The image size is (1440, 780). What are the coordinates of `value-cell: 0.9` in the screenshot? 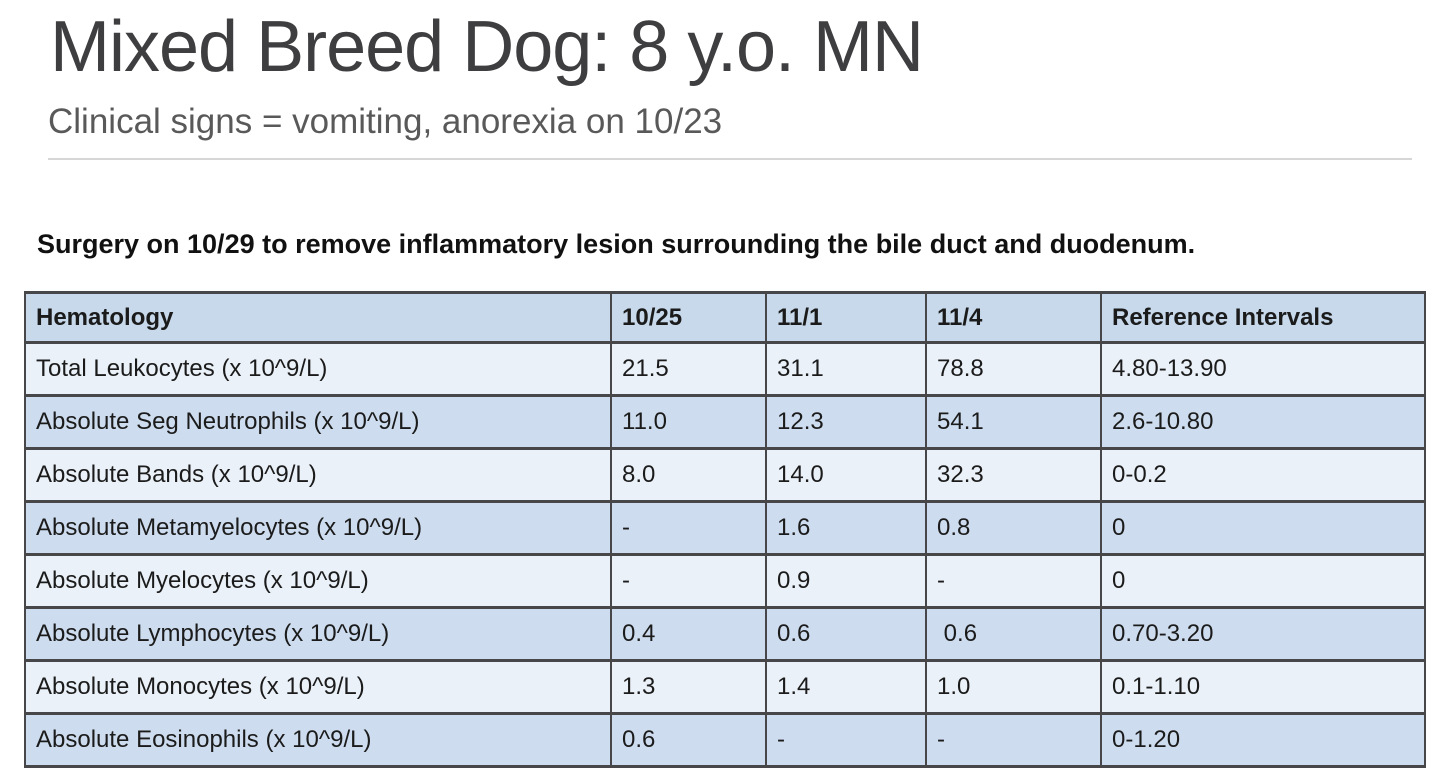 It's located at (846, 581).